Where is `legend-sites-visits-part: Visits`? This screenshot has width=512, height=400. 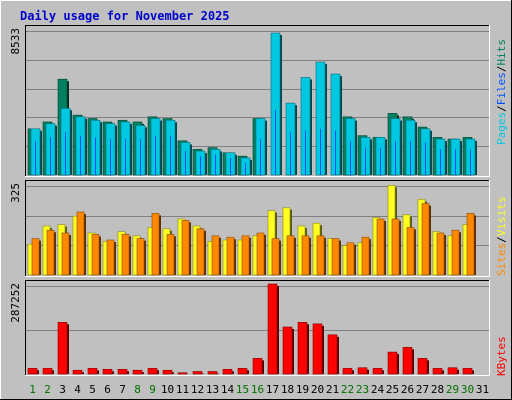 legend-sites-visits-part: Visits is located at coordinates (501, 217).